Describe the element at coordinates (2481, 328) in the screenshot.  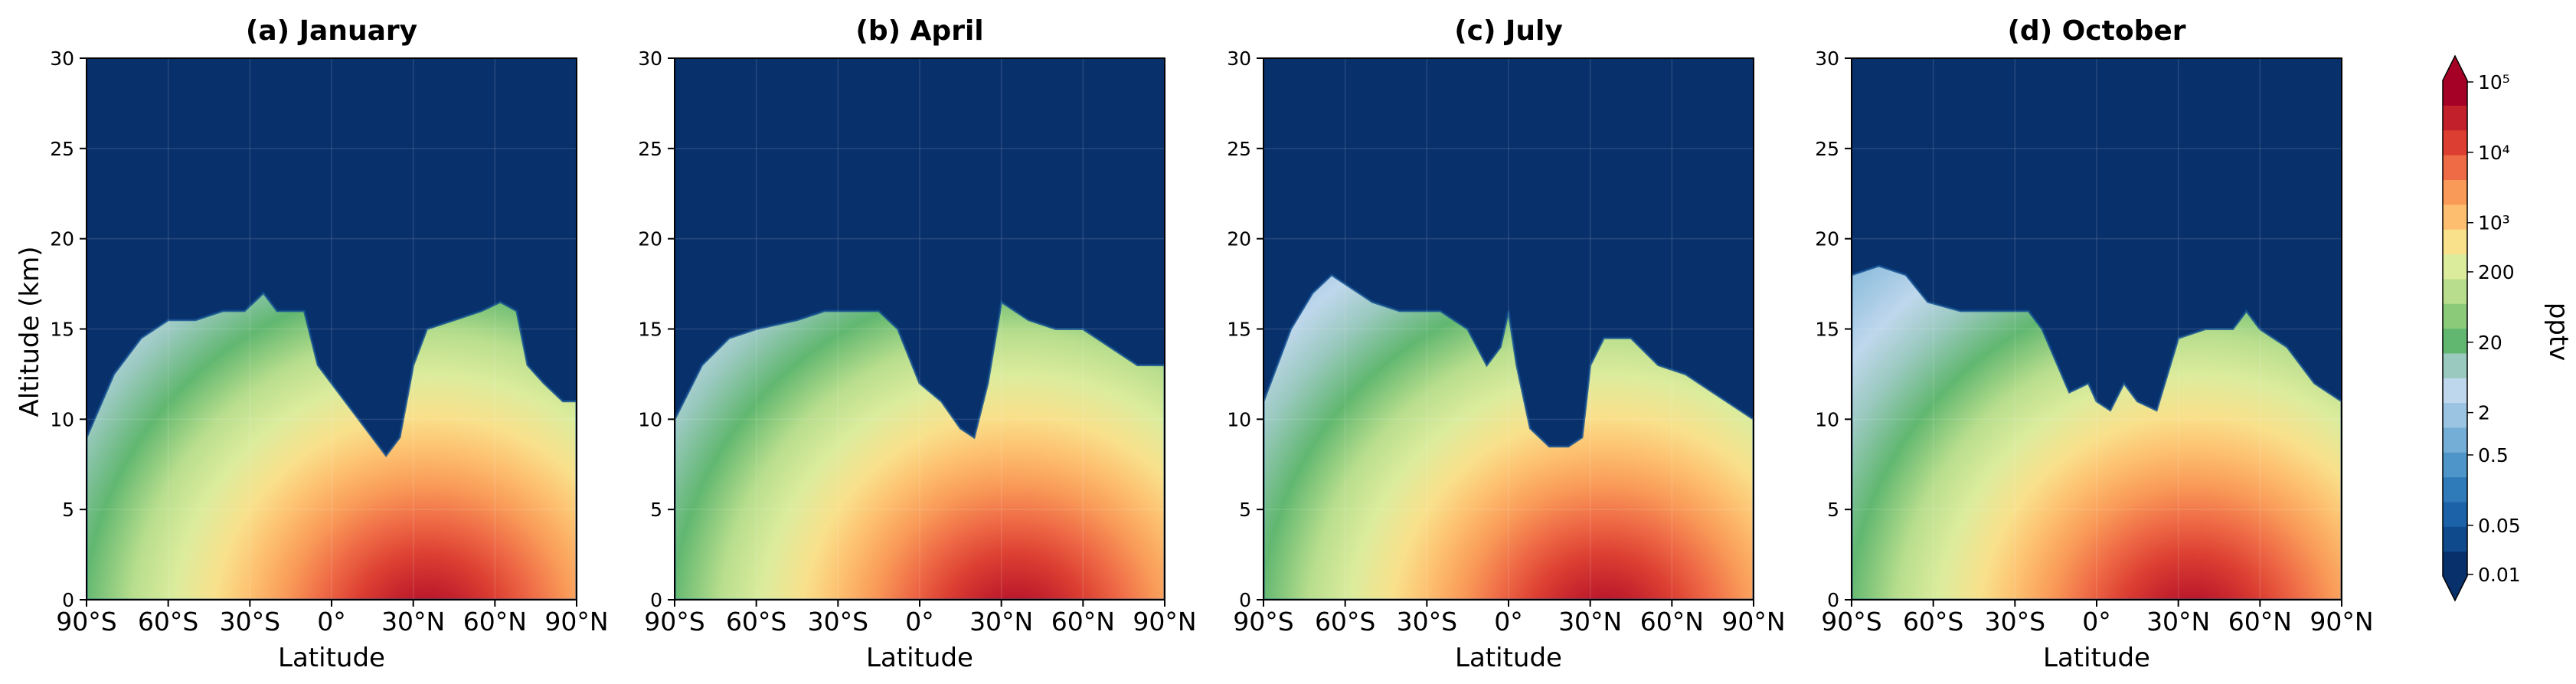
I see `colorbar: 0.01 0.05 0.5 2 20 200 10³ 10⁴ 10⁵` at that location.